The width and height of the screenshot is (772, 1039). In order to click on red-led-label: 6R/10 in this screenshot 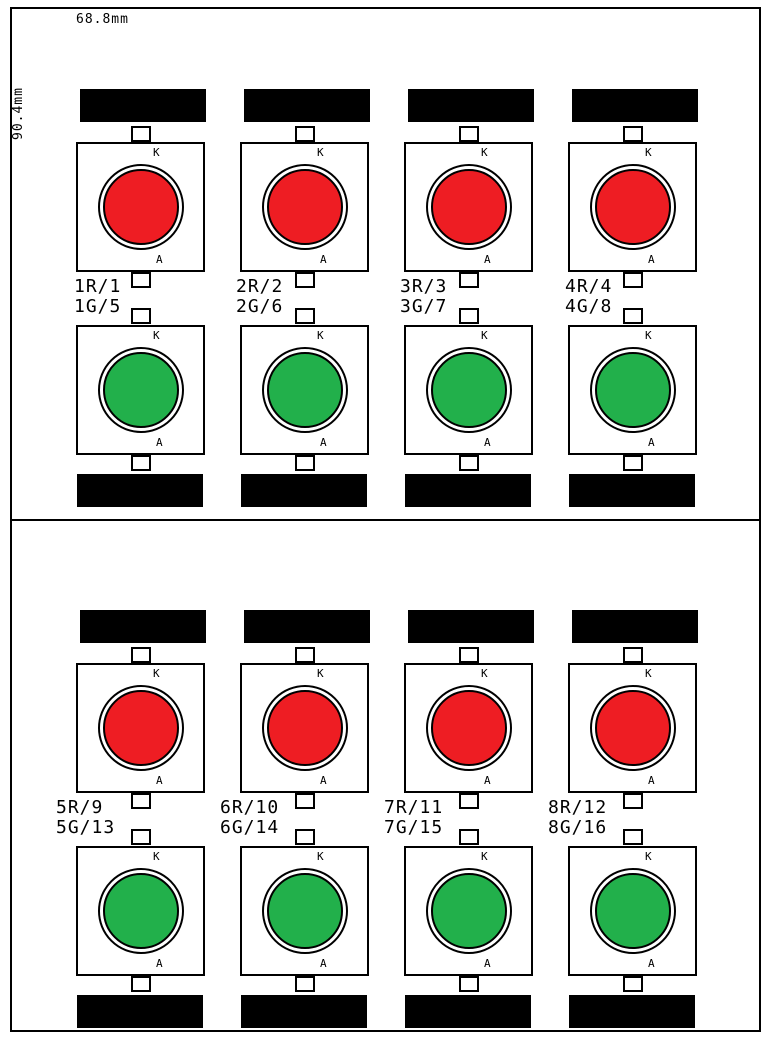, I will do `click(250, 807)`.